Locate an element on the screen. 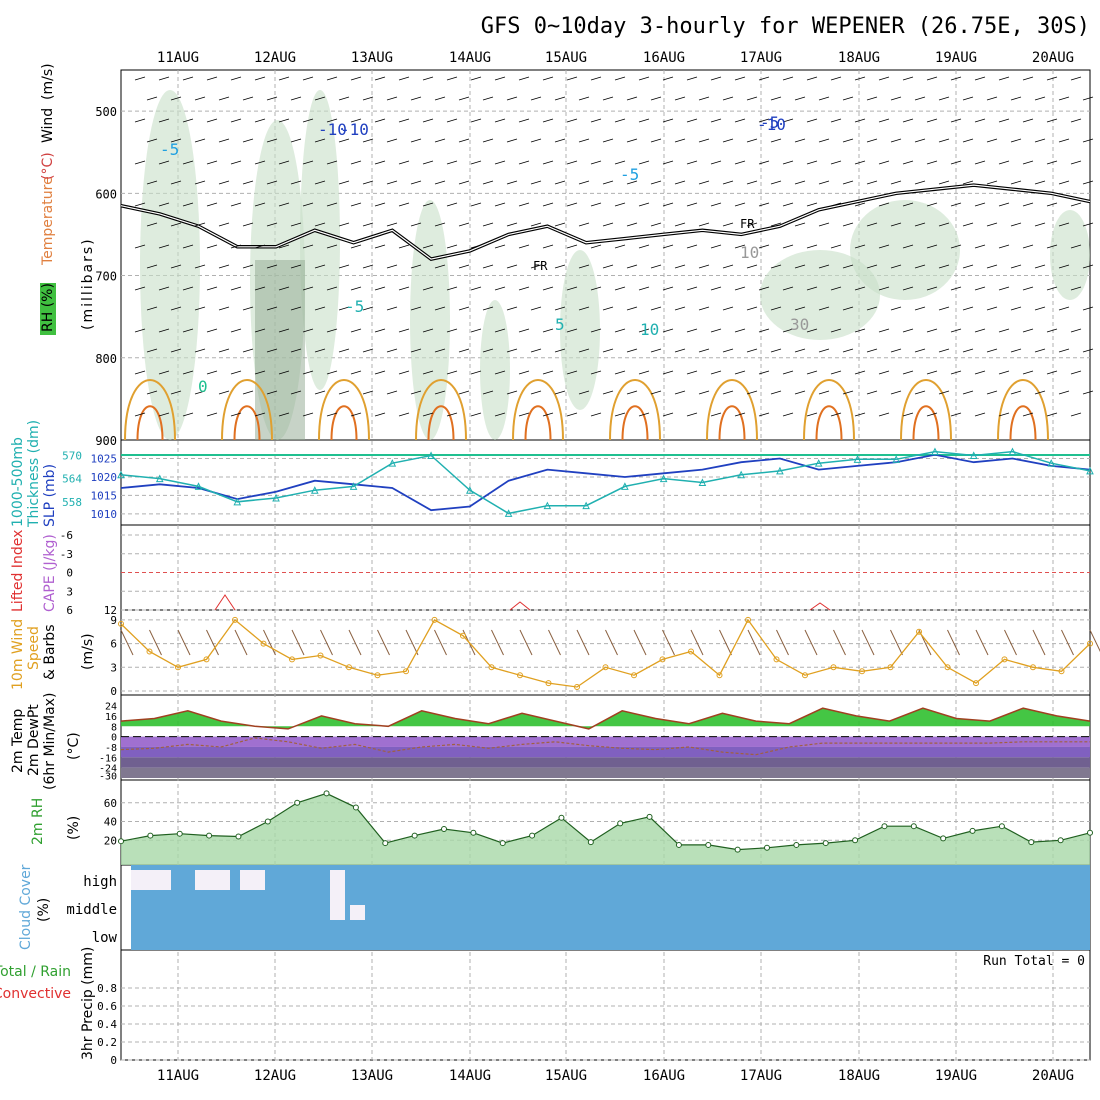 The height and width of the screenshot is (1100, 1100). rh2m-line is located at coordinates (605, 821).